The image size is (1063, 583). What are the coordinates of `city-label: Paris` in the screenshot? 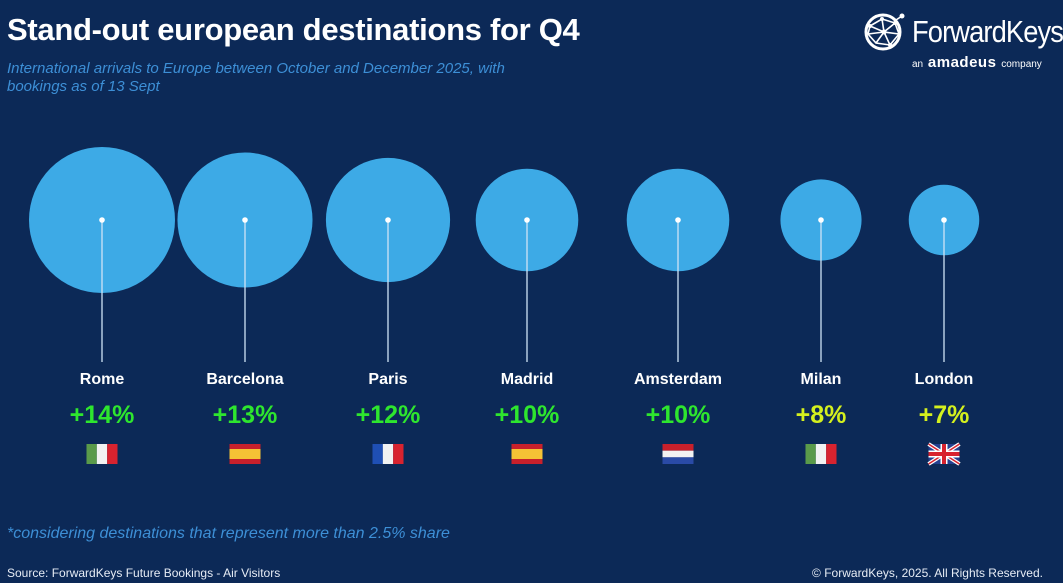 It's located at (387, 379).